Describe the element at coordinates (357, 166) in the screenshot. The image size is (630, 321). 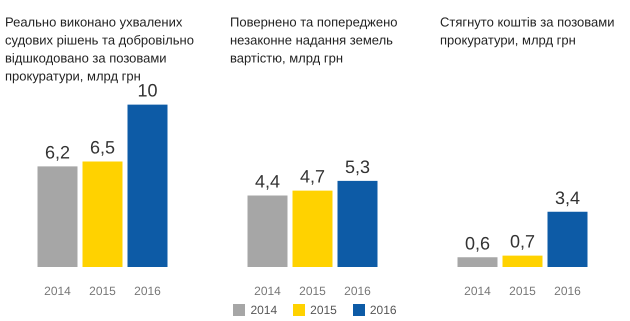
I see `data-label: 5,3` at that location.